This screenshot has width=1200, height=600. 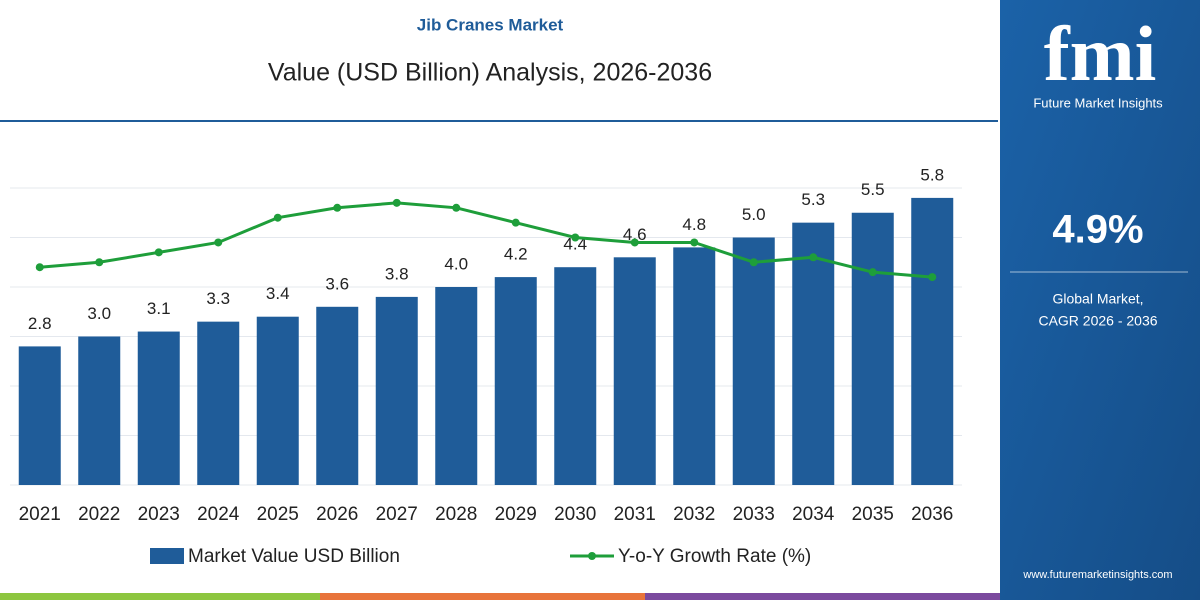 I want to click on data-label: 4.0, so click(x=456, y=263).